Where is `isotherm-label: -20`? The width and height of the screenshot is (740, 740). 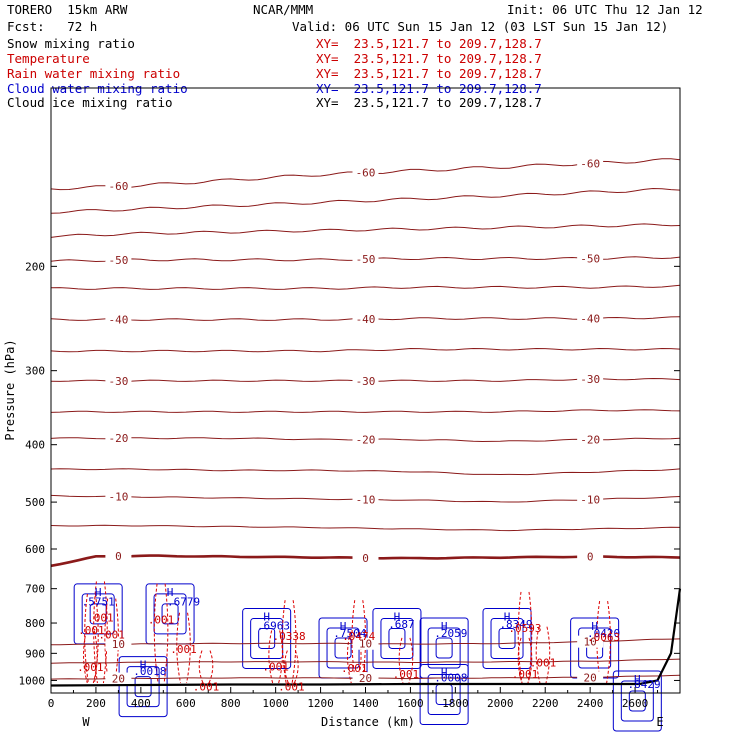
isotherm-label: -20 is located at coordinates (118, 438).